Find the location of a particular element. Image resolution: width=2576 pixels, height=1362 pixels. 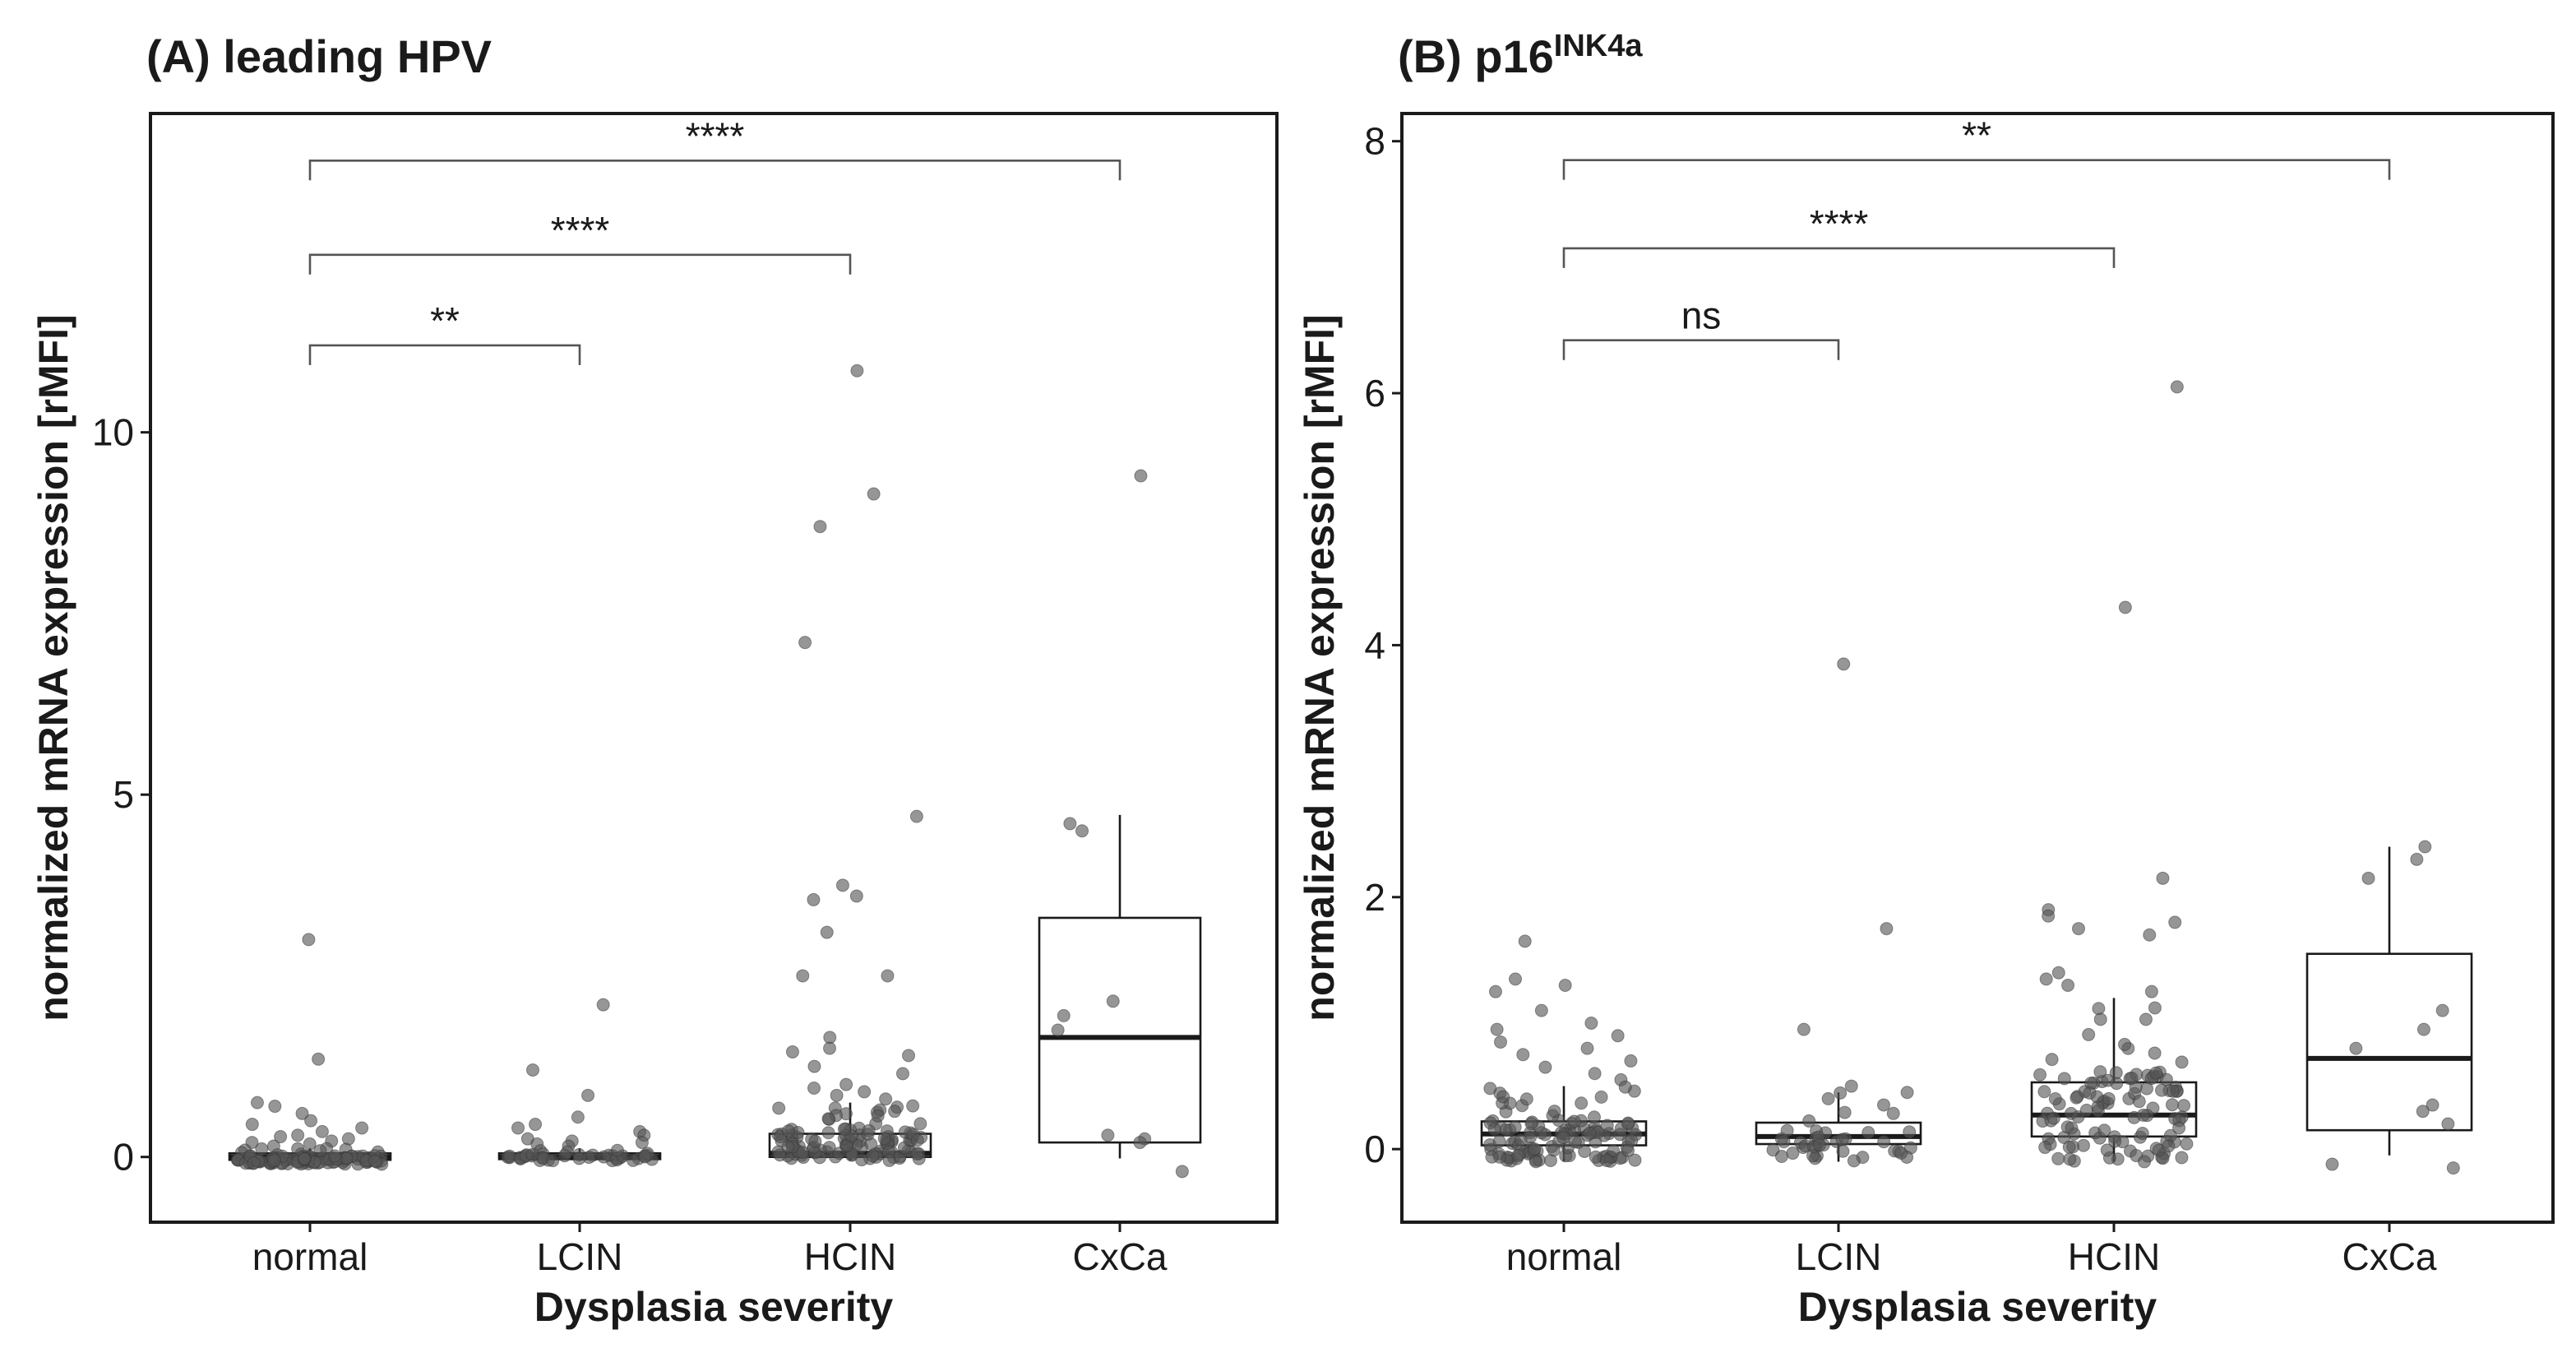

y-tick-label: 6 is located at coordinates (1374, 393).